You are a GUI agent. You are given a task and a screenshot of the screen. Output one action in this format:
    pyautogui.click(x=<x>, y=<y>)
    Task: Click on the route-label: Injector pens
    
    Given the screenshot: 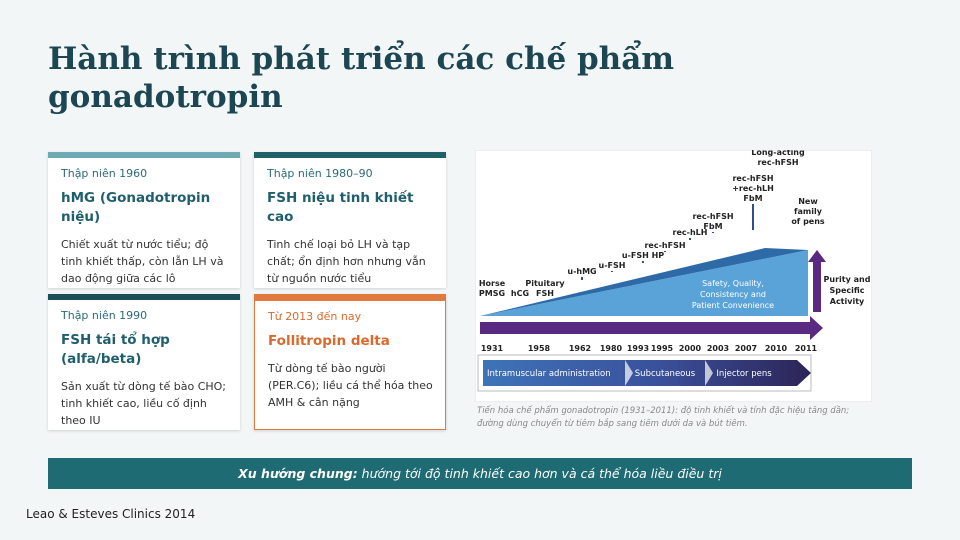 What is the action you would take?
    pyautogui.click(x=744, y=374)
    